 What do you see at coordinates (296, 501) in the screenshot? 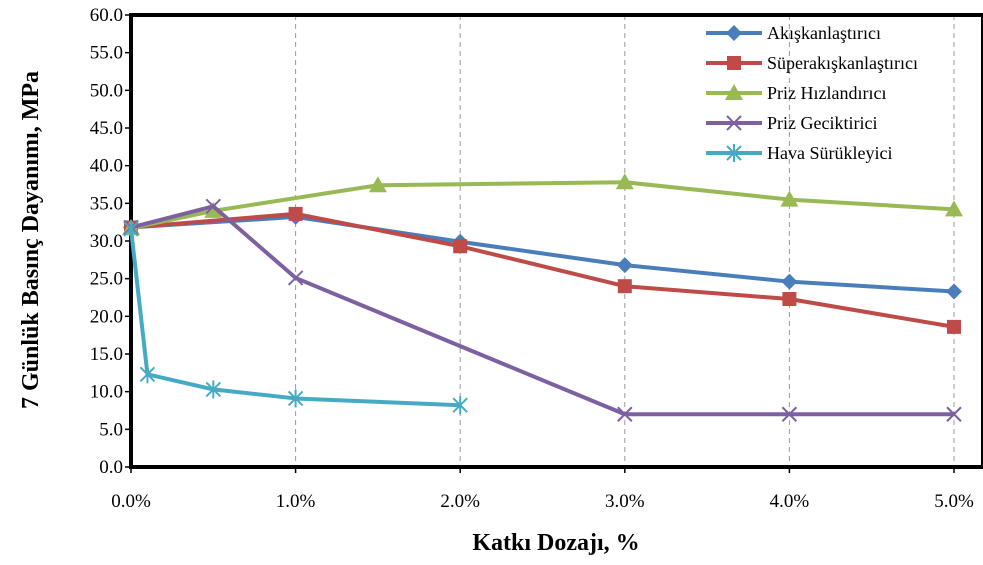
I see `x-tick-label: 1.0%` at bounding box center [296, 501].